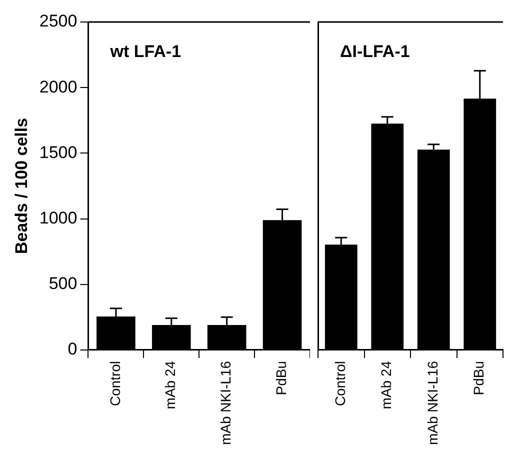 This screenshot has width=507, height=453. What do you see at coordinates (63, 284) in the screenshot?
I see `y-tick-label: 500` at bounding box center [63, 284].